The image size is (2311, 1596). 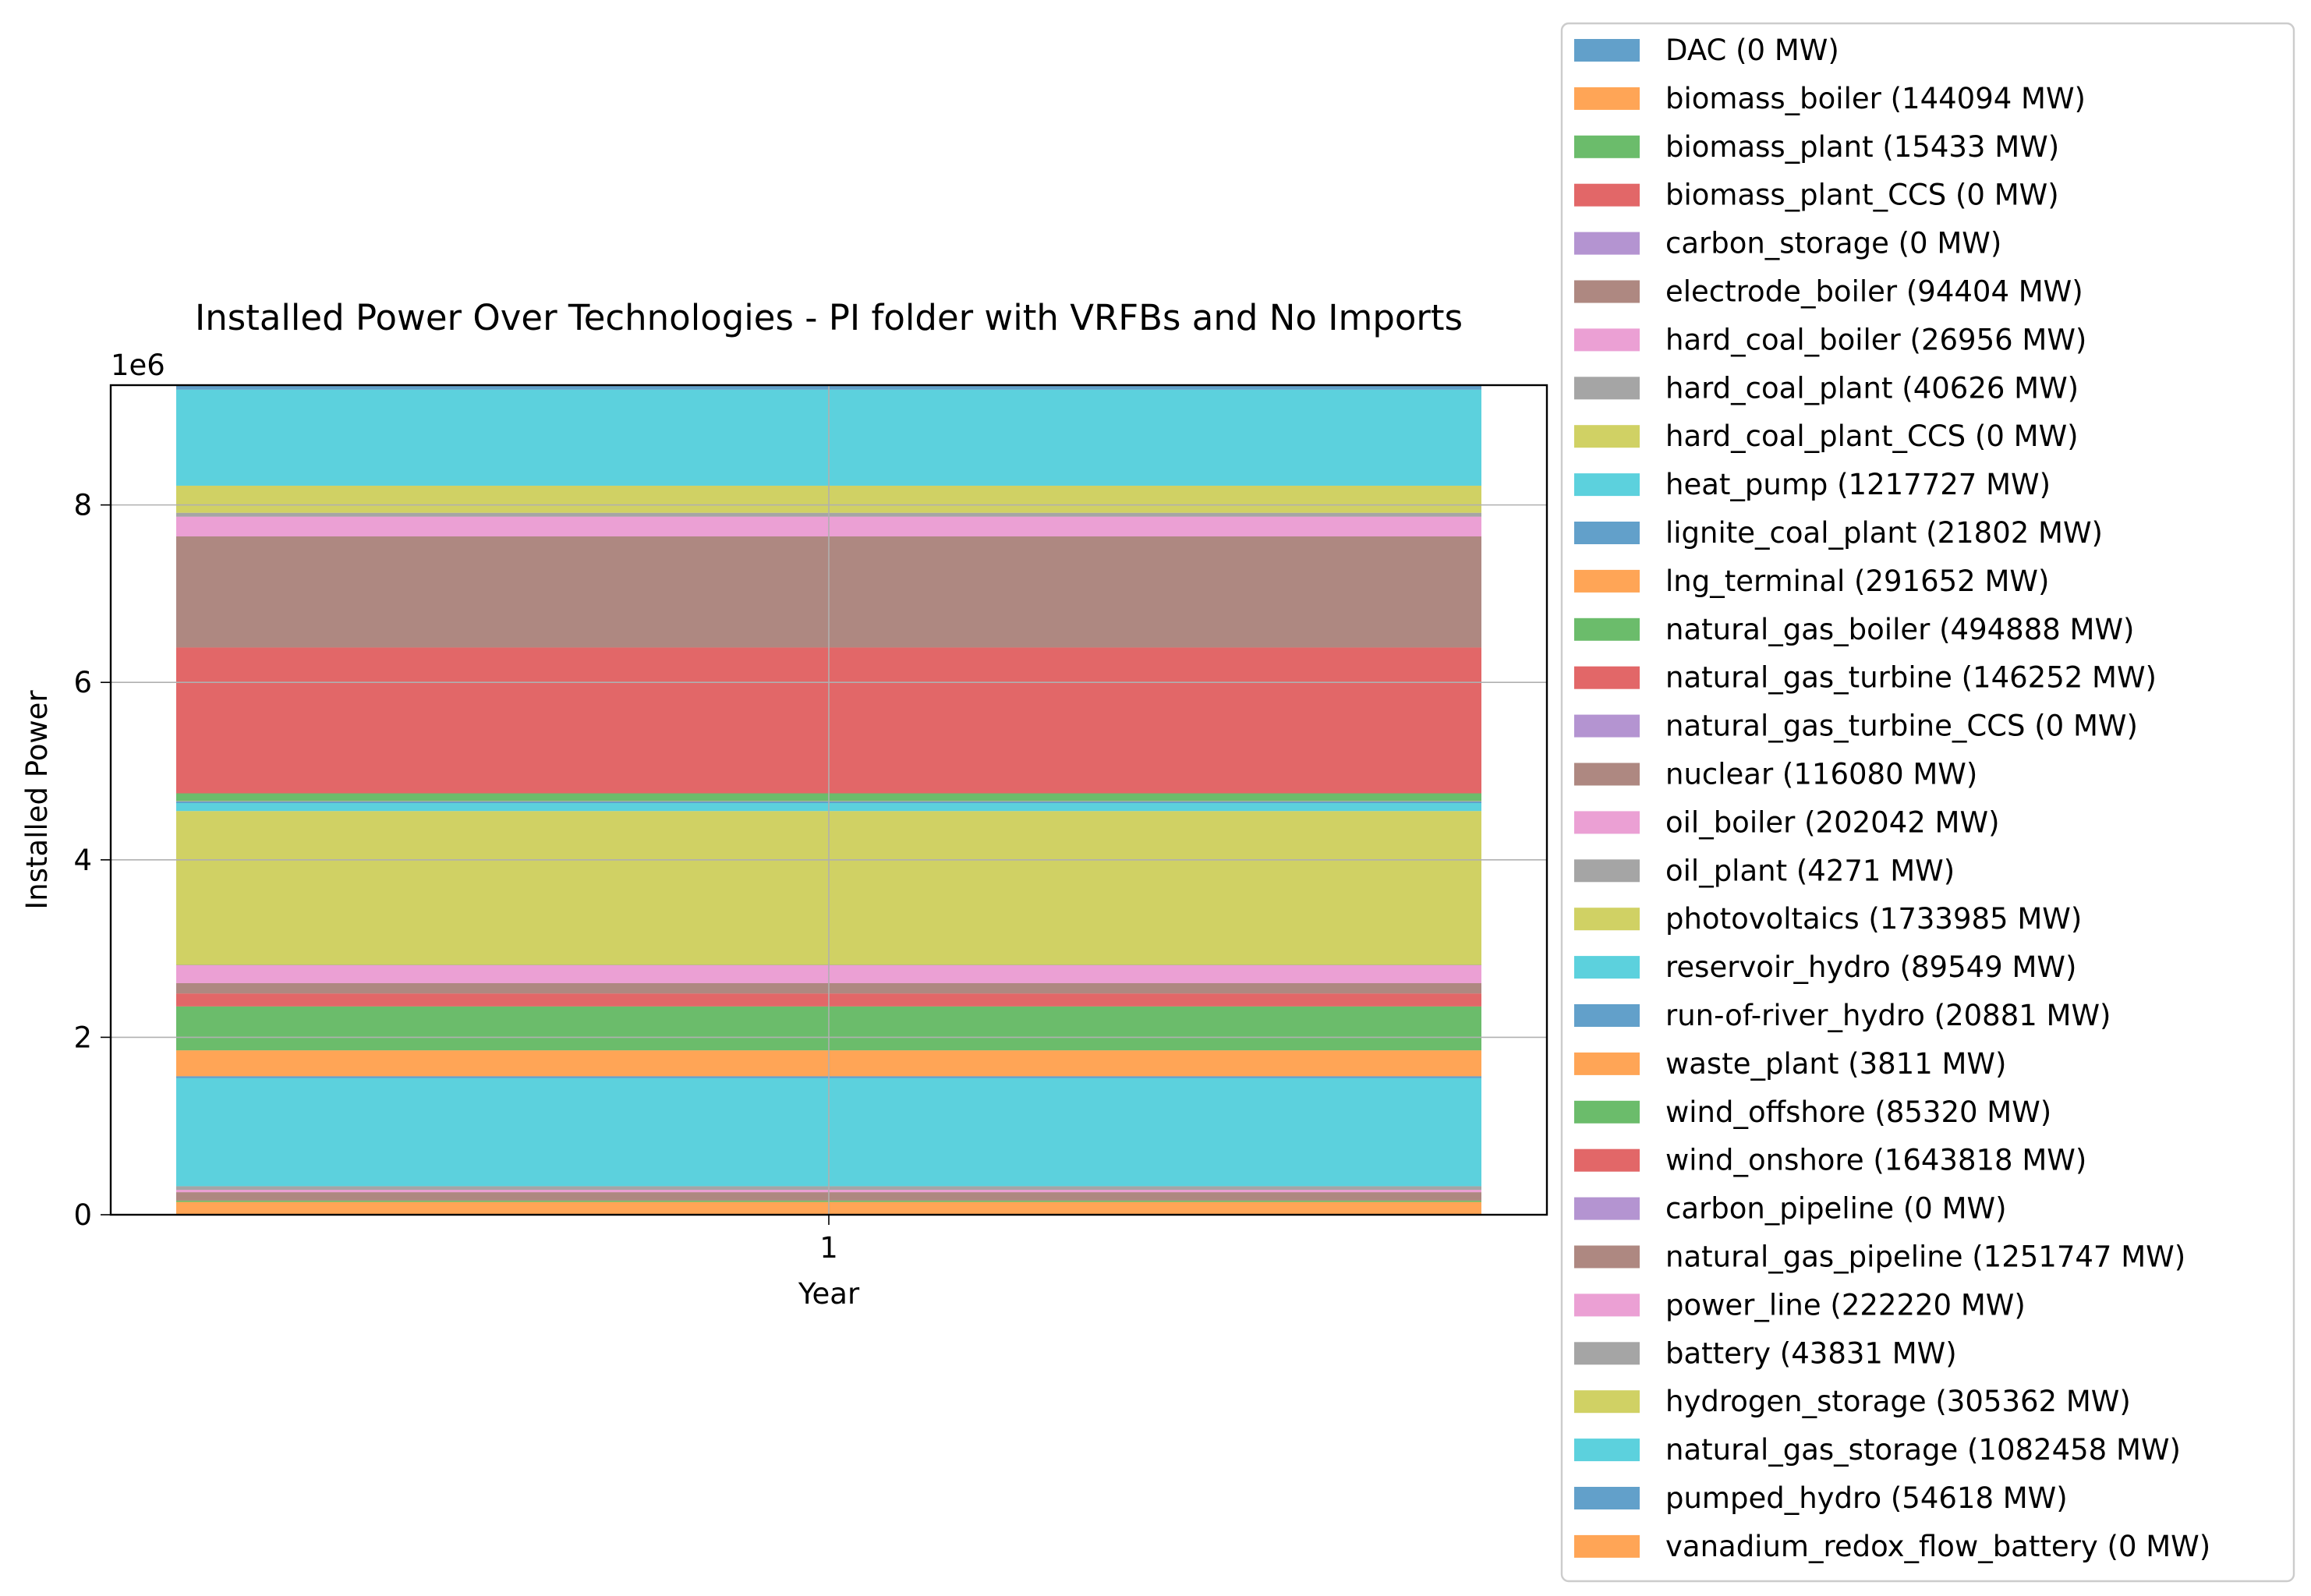 I want to click on legend-label: hard_coal_boiler (26956 MW), so click(x=1875, y=339).